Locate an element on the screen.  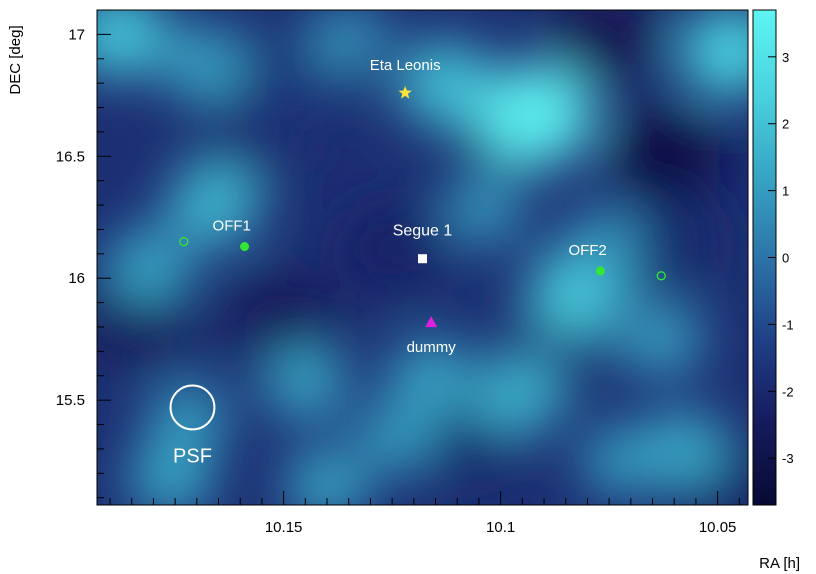
marker-label: Segue 1 is located at coordinates (423, 231).